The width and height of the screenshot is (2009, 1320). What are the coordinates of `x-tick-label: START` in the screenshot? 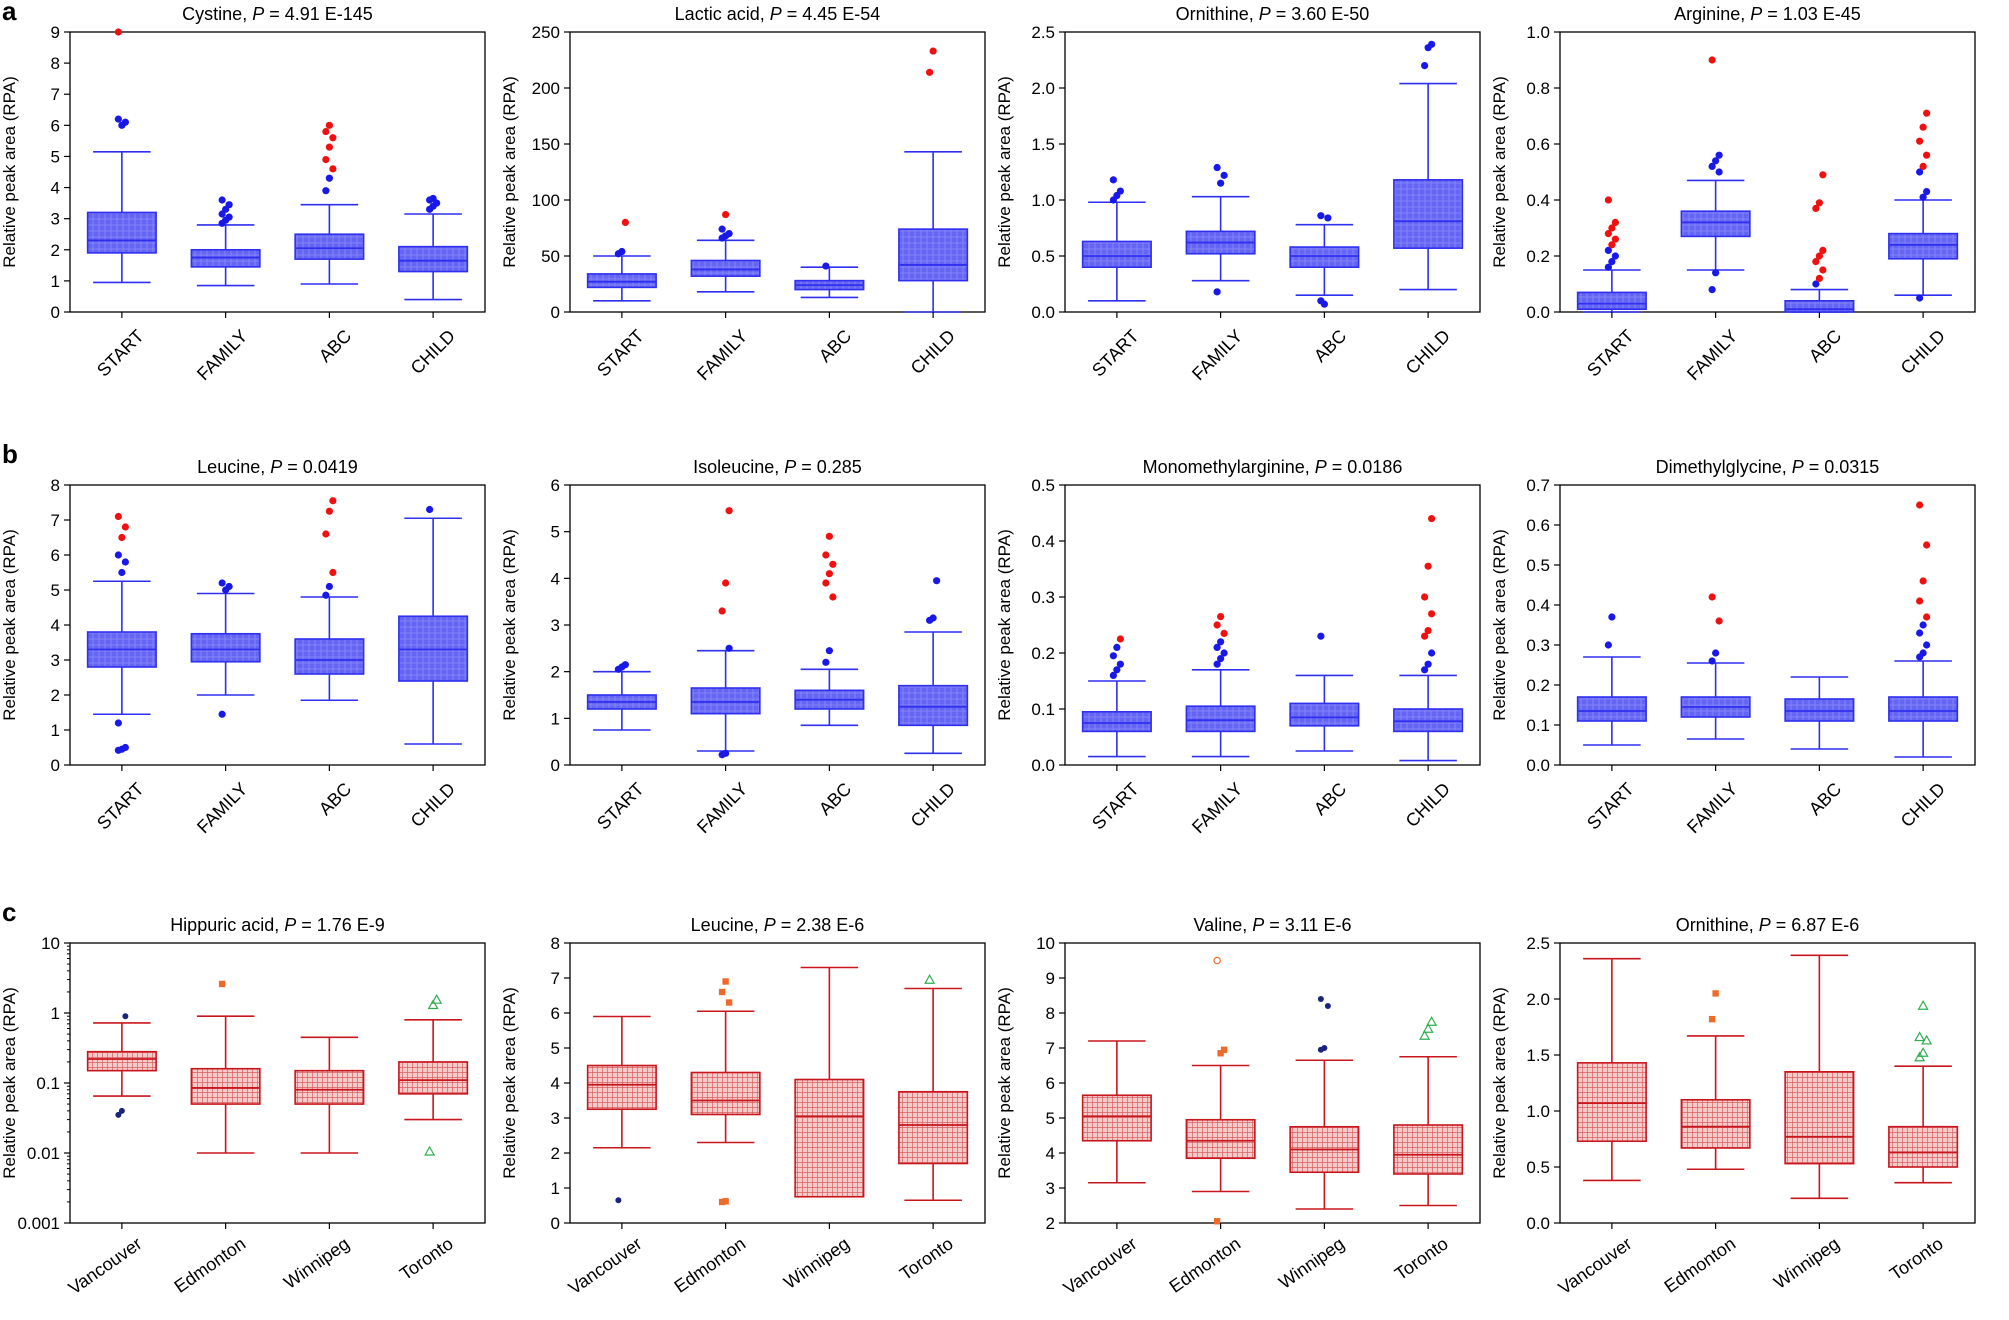 It's located at (620, 806).